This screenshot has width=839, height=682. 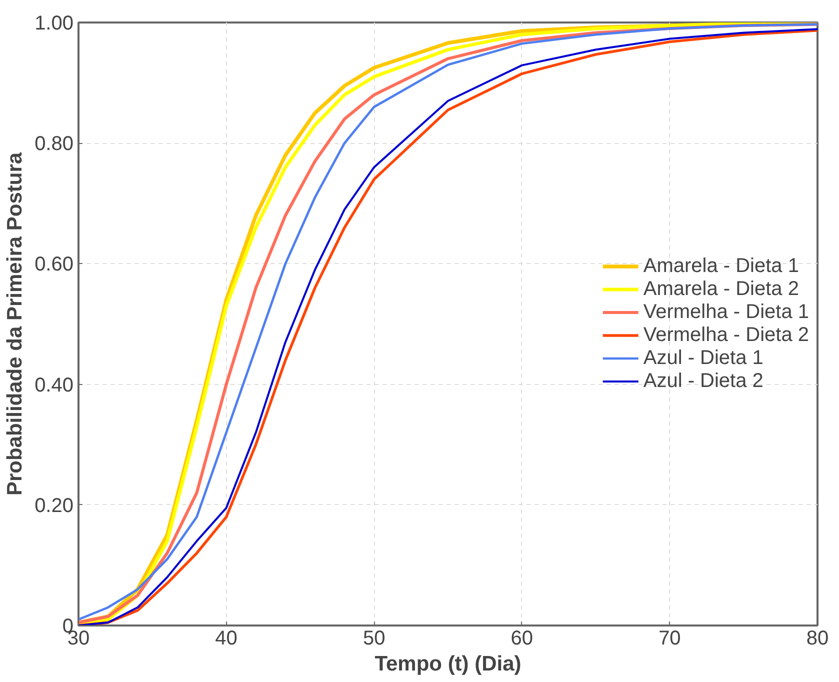 I want to click on legend-label: Vermelha - Dieta 2, so click(x=726, y=335).